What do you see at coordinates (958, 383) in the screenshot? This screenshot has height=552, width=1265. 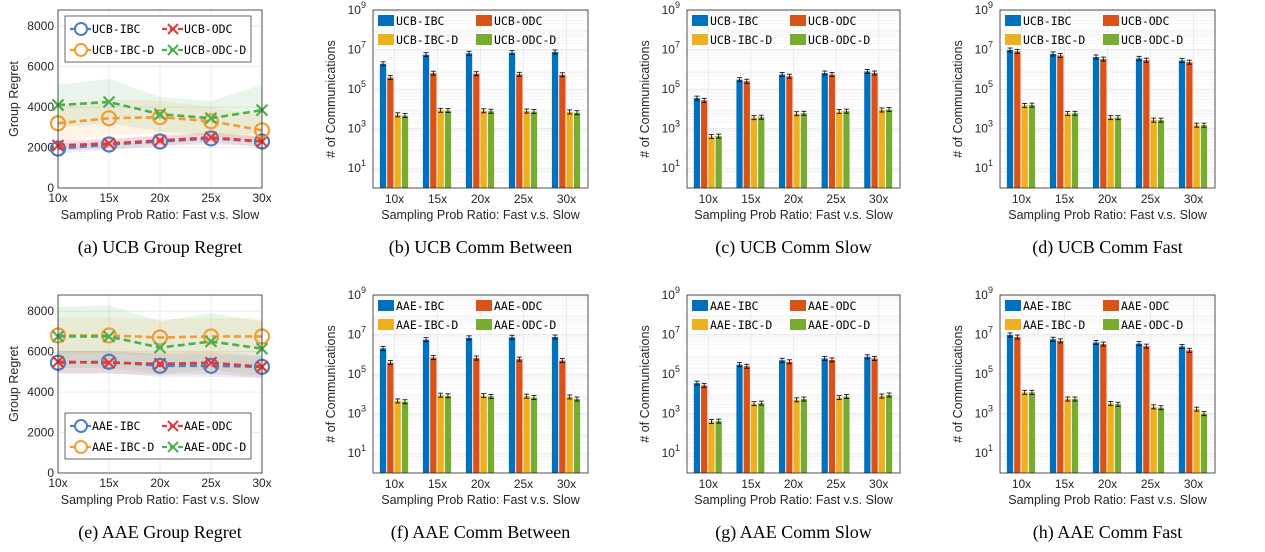 I see `y-axis-label: # of Communications` at bounding box center [958, 383].